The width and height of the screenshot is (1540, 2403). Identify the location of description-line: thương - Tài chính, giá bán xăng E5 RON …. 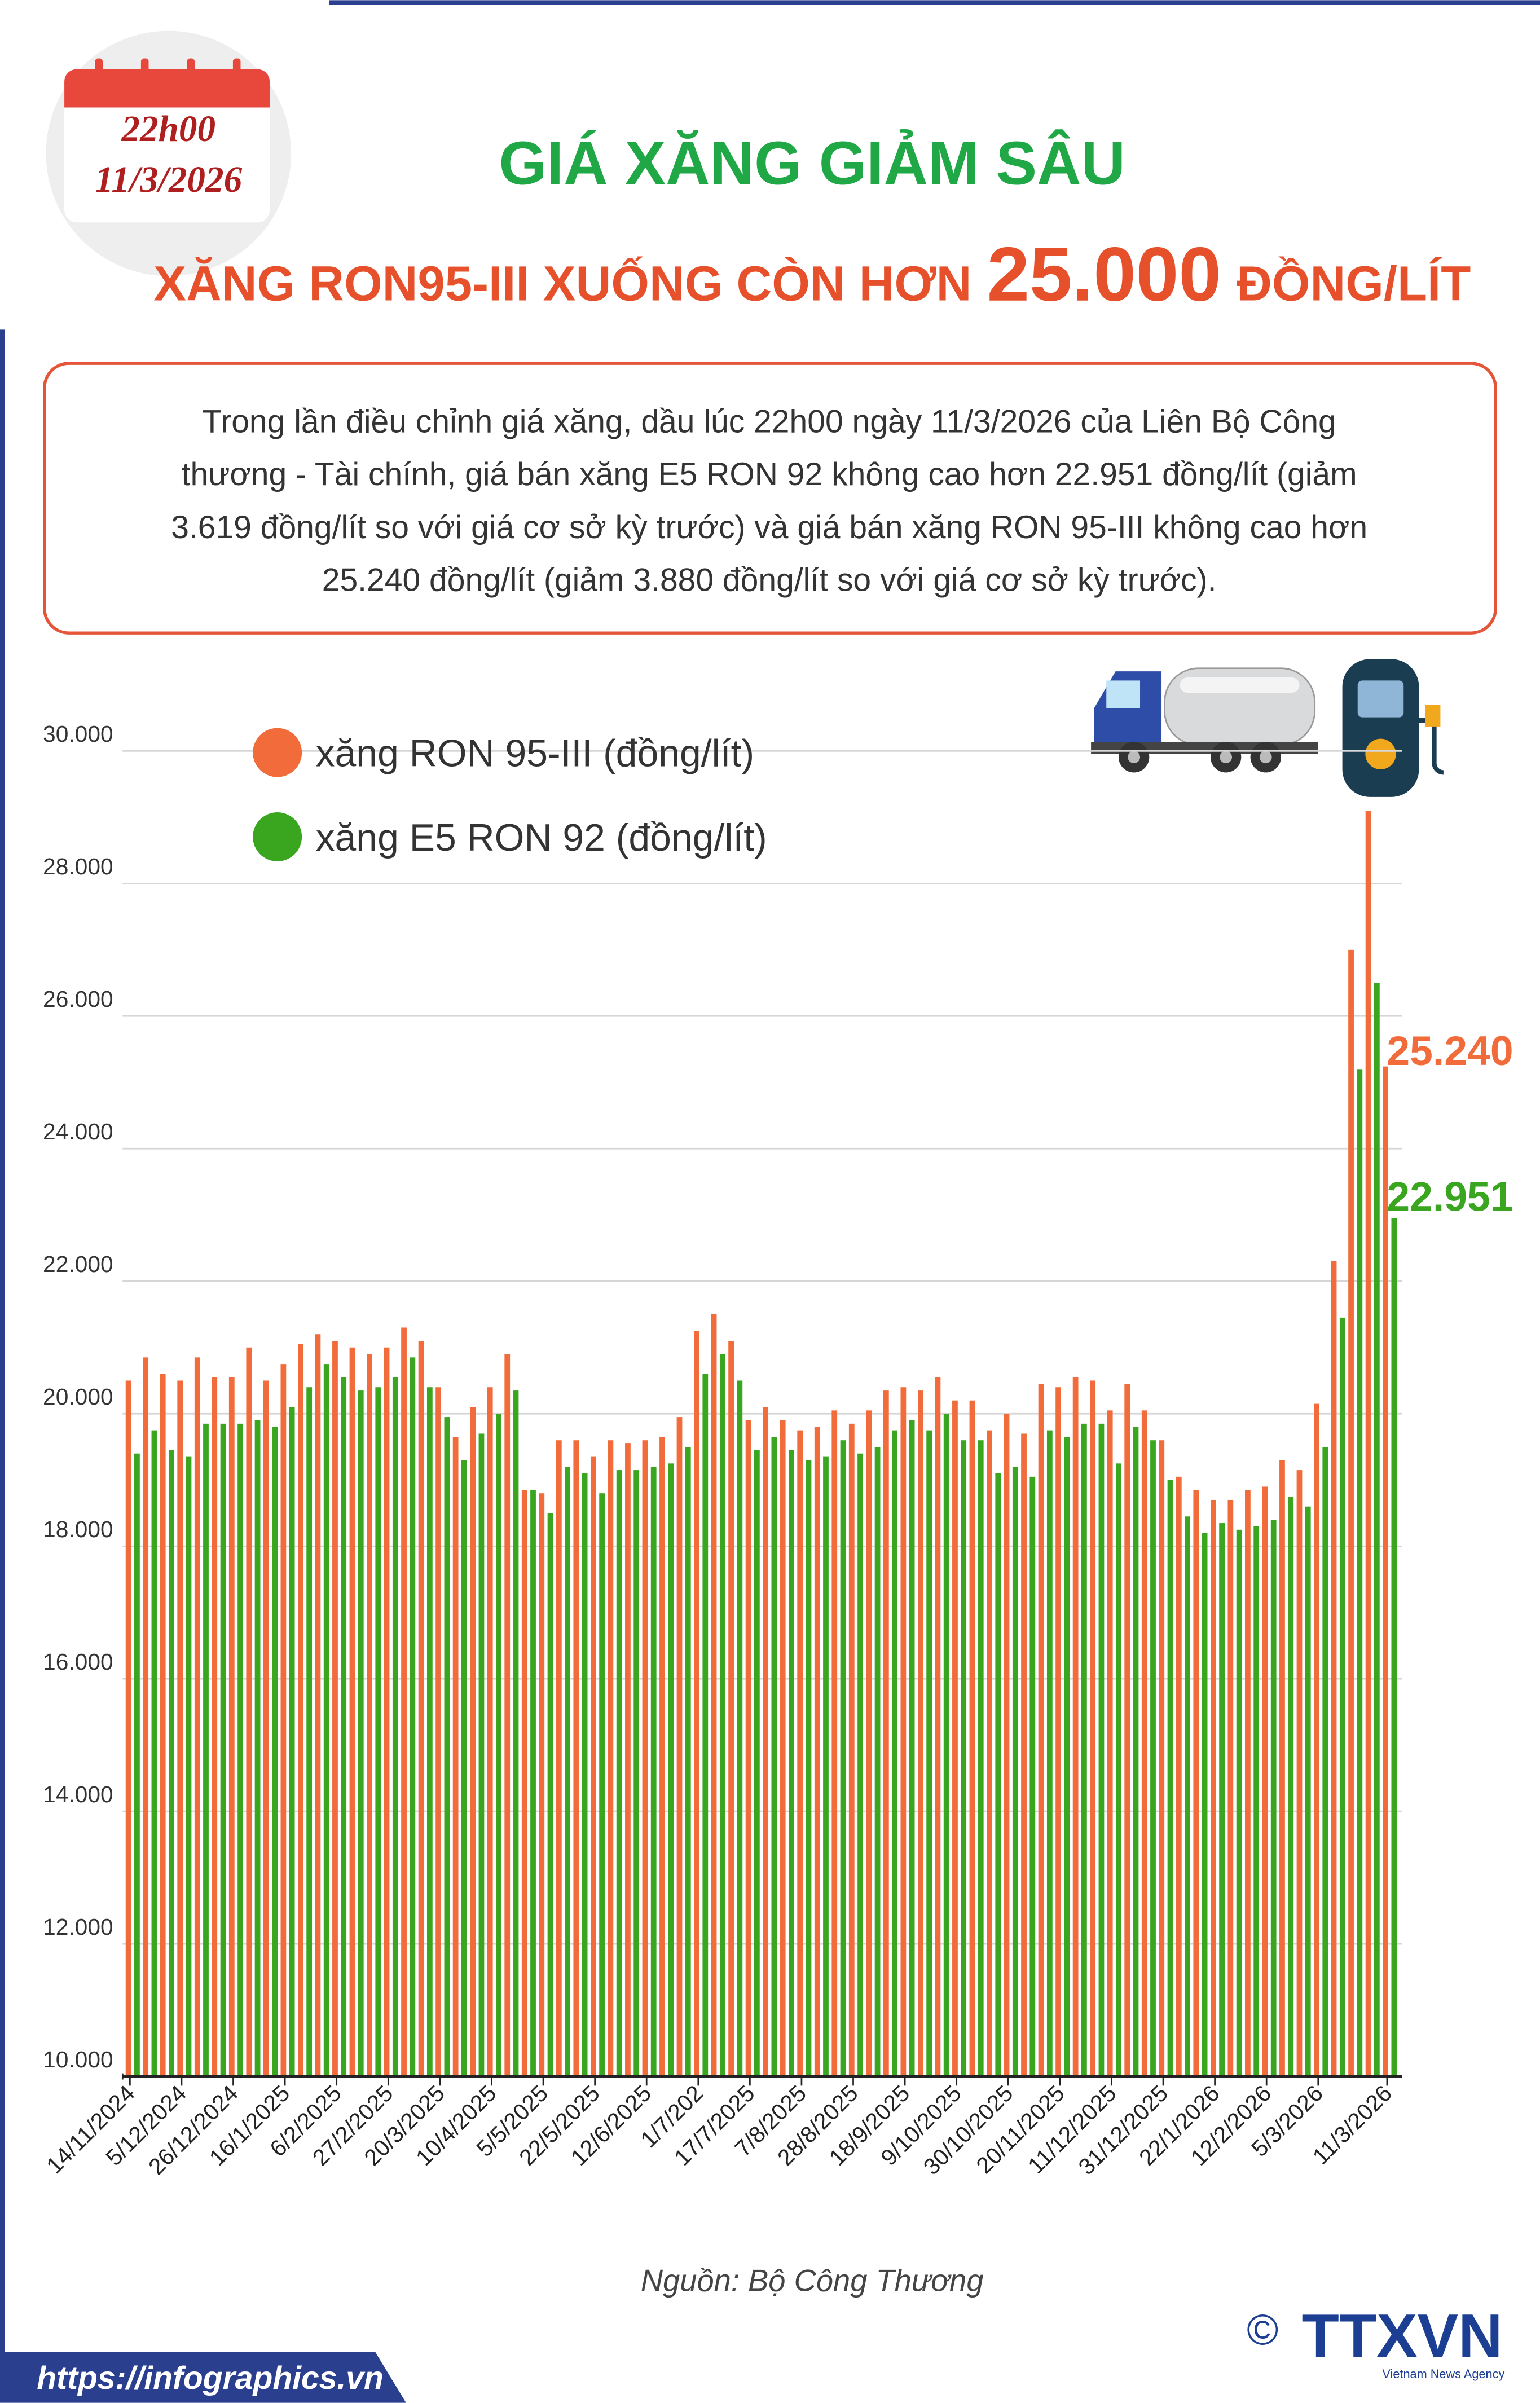
(769, 474).